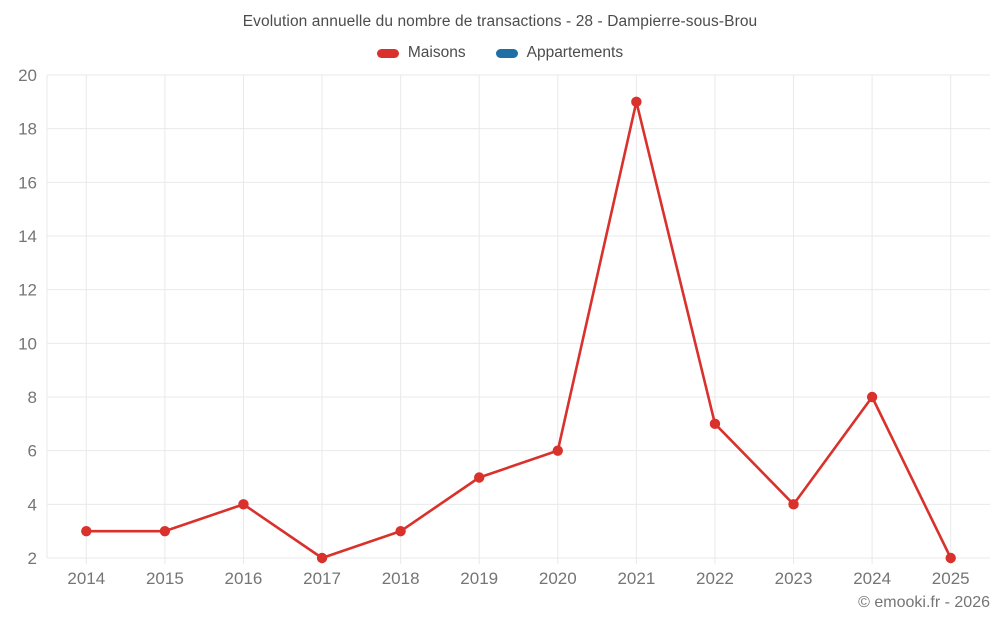  What do you see at coordinates (27, 182) in the screenshot?
I see `y-tick-label: 16` at bounding box center [27, 182].